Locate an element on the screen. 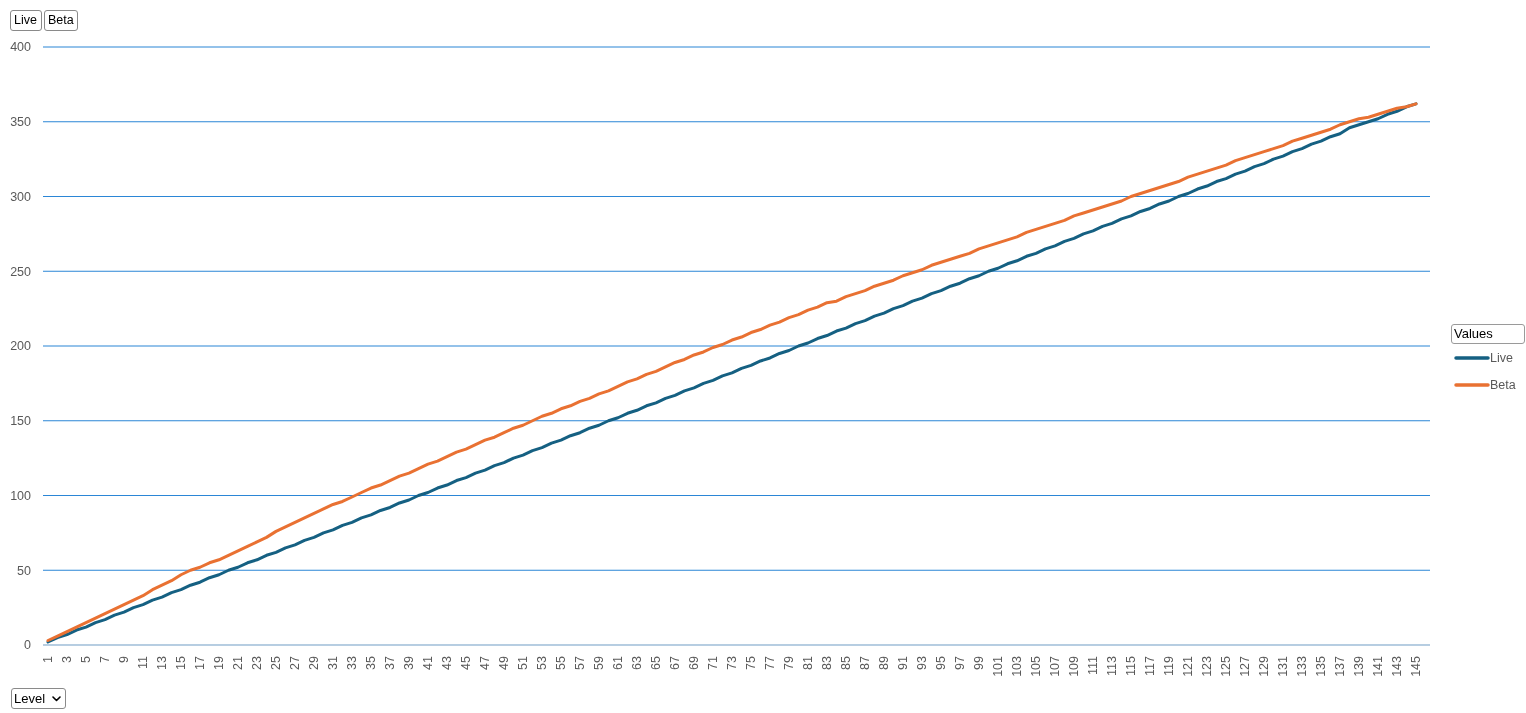 This screenshot has height=713, width=1526. y-tick-label: 150 is located at coordinates (21, 421).